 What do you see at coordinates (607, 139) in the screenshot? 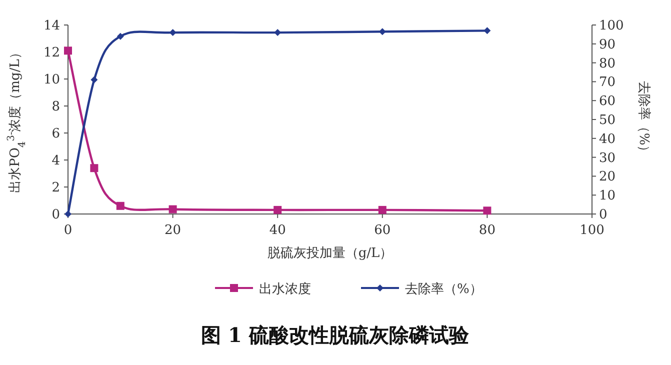
I see `y2-tick-label: 40` at bounding box center [607, 139].